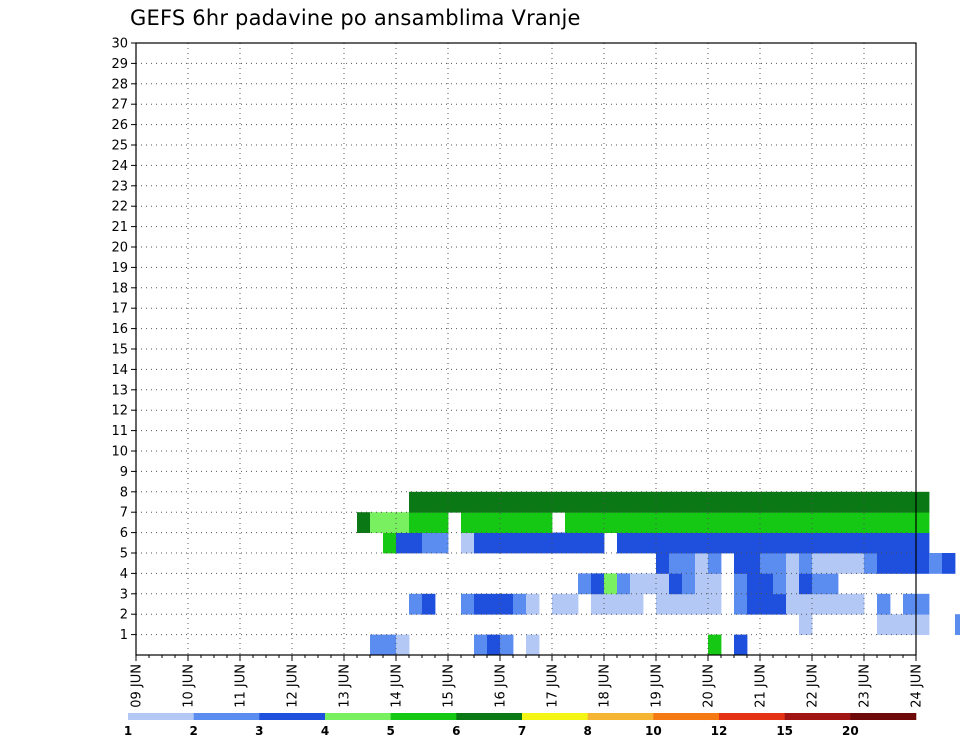 The width and height of the screenshot is (960, 742). What do you see at coordinates (813, 686) in the screenshot?
I see `x-tick-label: 22 JUN` at bounding box center [813, 686].